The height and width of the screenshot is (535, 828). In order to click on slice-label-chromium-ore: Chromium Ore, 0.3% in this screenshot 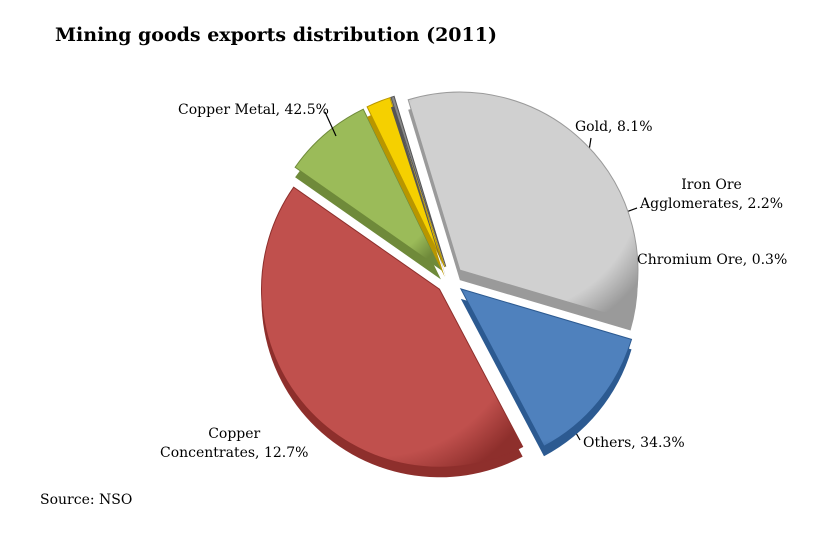, I will do `click(712, 260)`.